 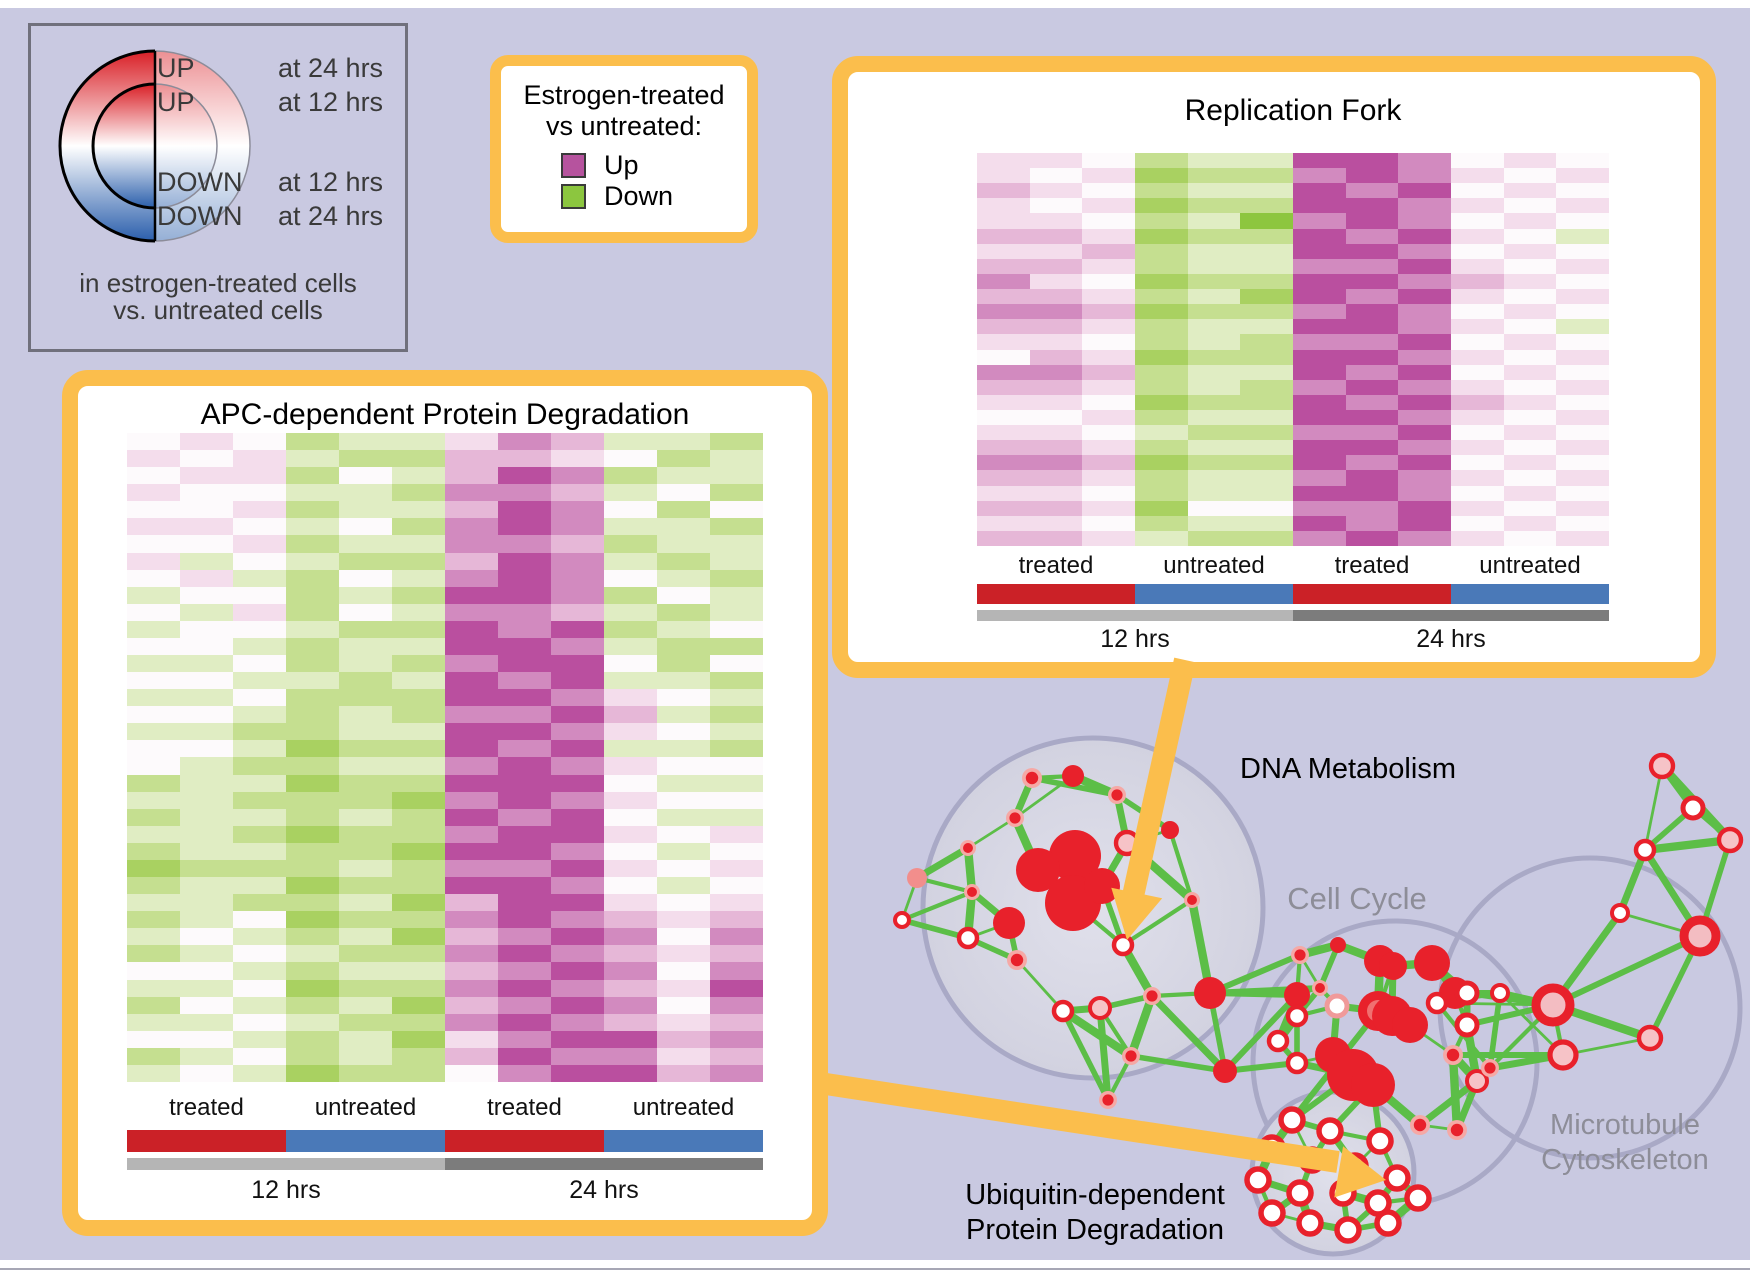 I want to click on rf-group-labels: treated untreated treated untreated, so click(x=1299, y=565).